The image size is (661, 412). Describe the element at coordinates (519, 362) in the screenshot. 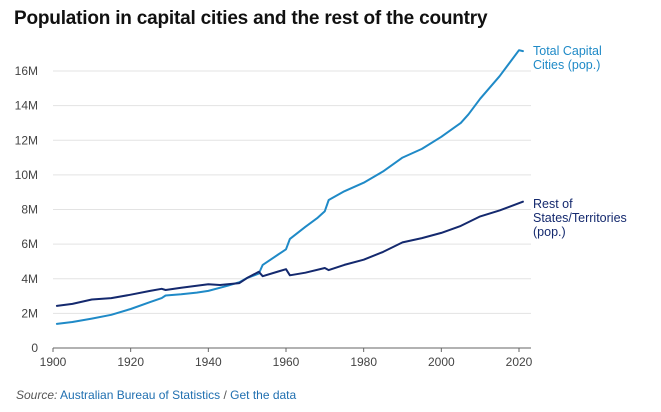

I see `x-tick-label: 2020` at that location.